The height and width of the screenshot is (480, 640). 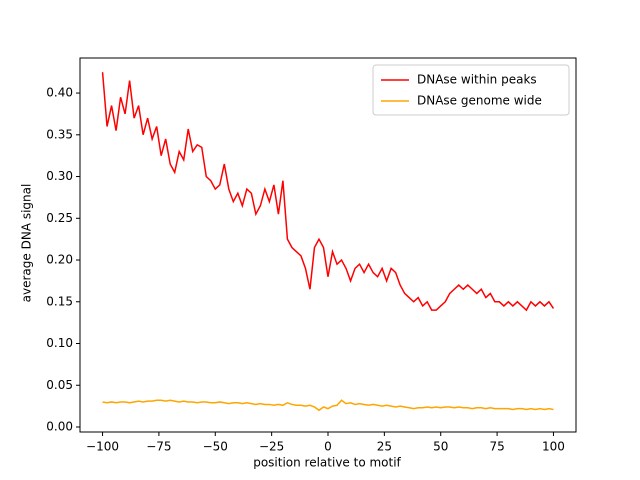 What do you see at coordinates (496, 447) in the screenshot?
I see `x-tick-label: 75` at bounding box center [496, 447].